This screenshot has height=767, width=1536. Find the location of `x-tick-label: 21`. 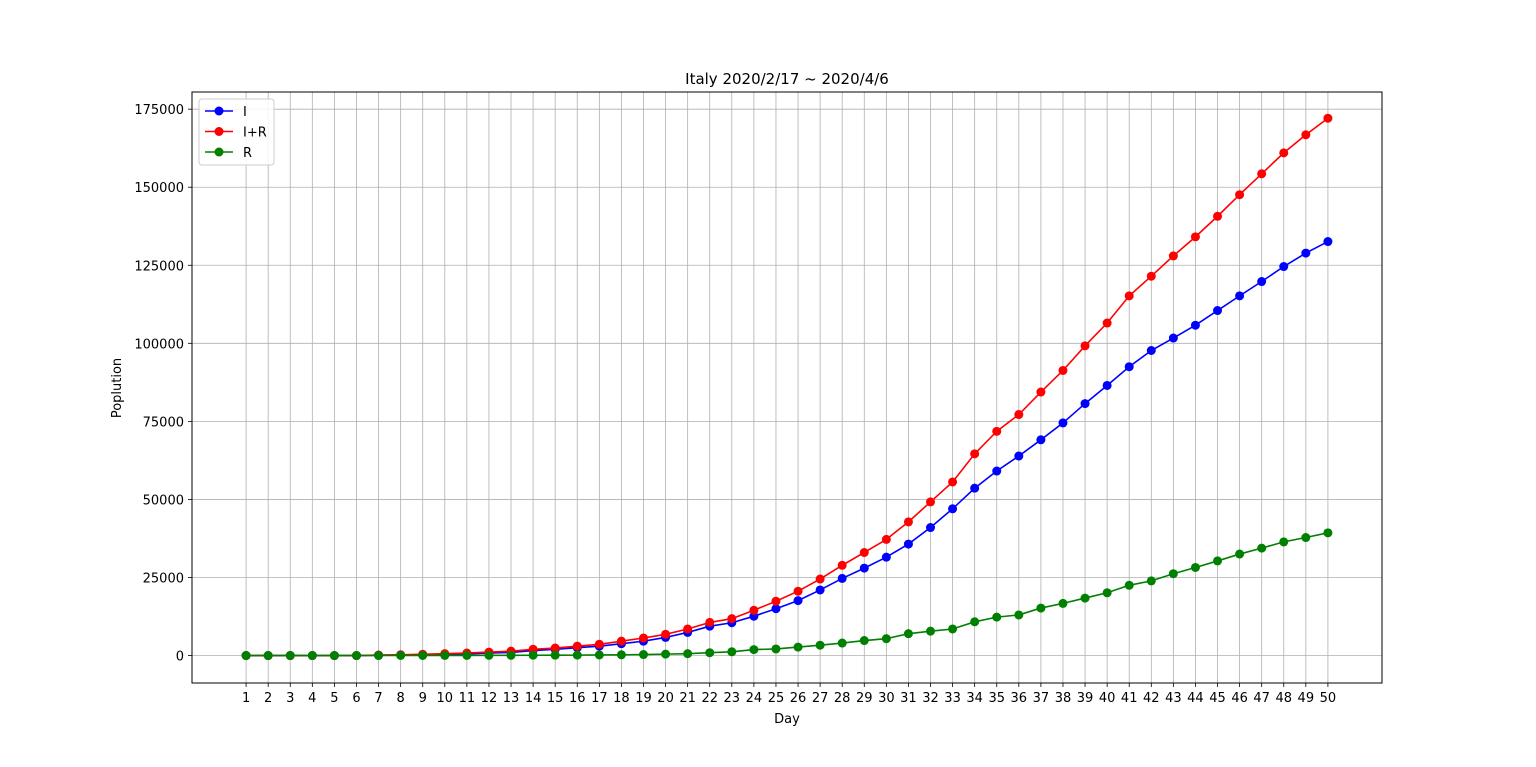

x-tick-label: 21 is located at coordinates (687, 698).